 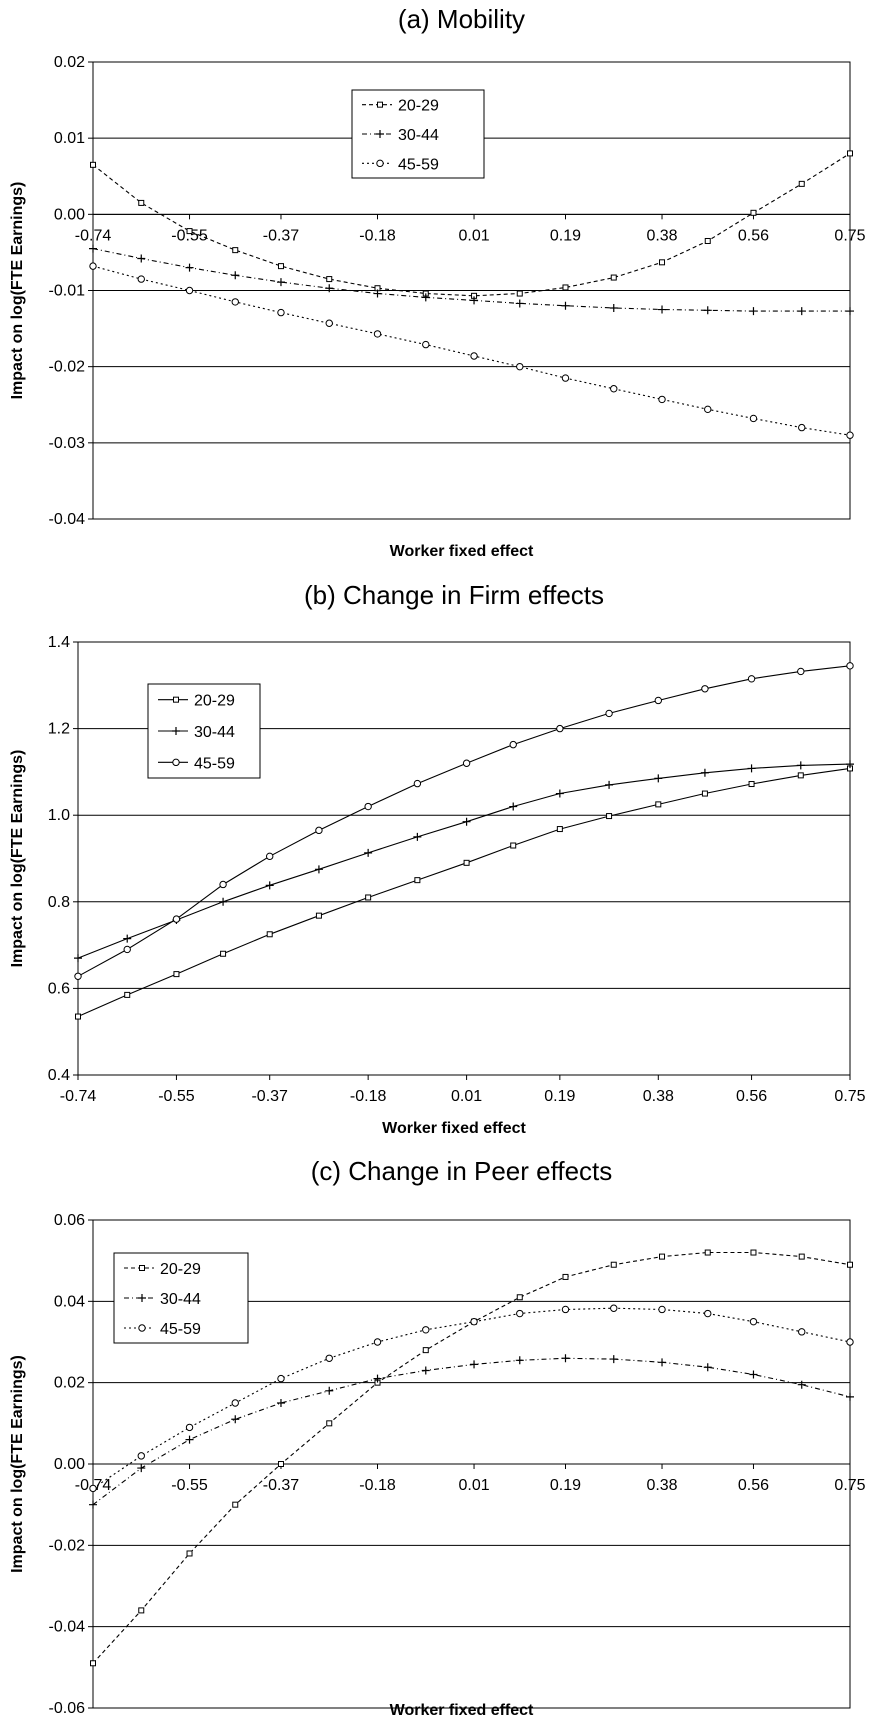 What do you see at coordinates (462, 1171) in the screenshot?
I see `chart-title: (c) Change in Peer effects` at bounding box center [462, 1171].